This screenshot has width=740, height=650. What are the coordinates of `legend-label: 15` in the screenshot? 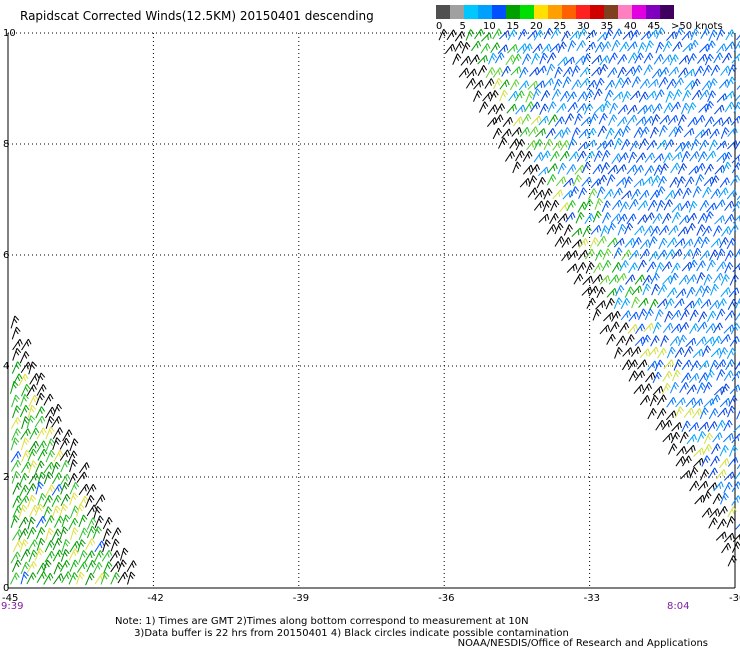 It's located at (513, 26).